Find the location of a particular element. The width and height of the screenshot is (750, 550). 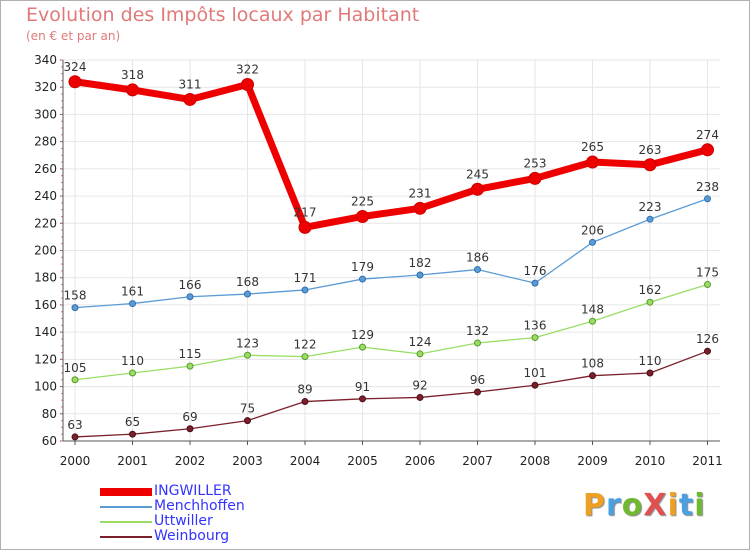

data-label-weinbourg: 69 is located at coordinates (189, 417).